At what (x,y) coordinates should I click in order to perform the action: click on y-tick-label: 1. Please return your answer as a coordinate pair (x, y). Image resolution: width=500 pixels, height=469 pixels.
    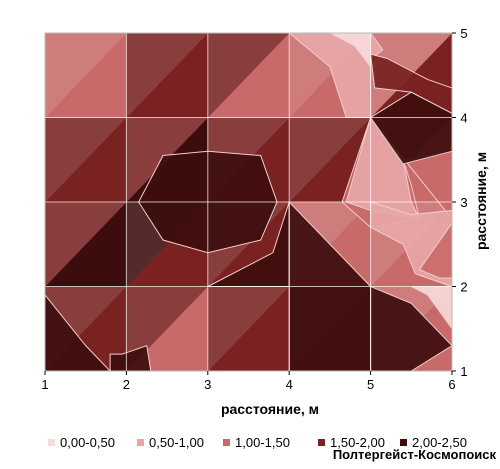
    Looking at the image, I should click on (463, 371).